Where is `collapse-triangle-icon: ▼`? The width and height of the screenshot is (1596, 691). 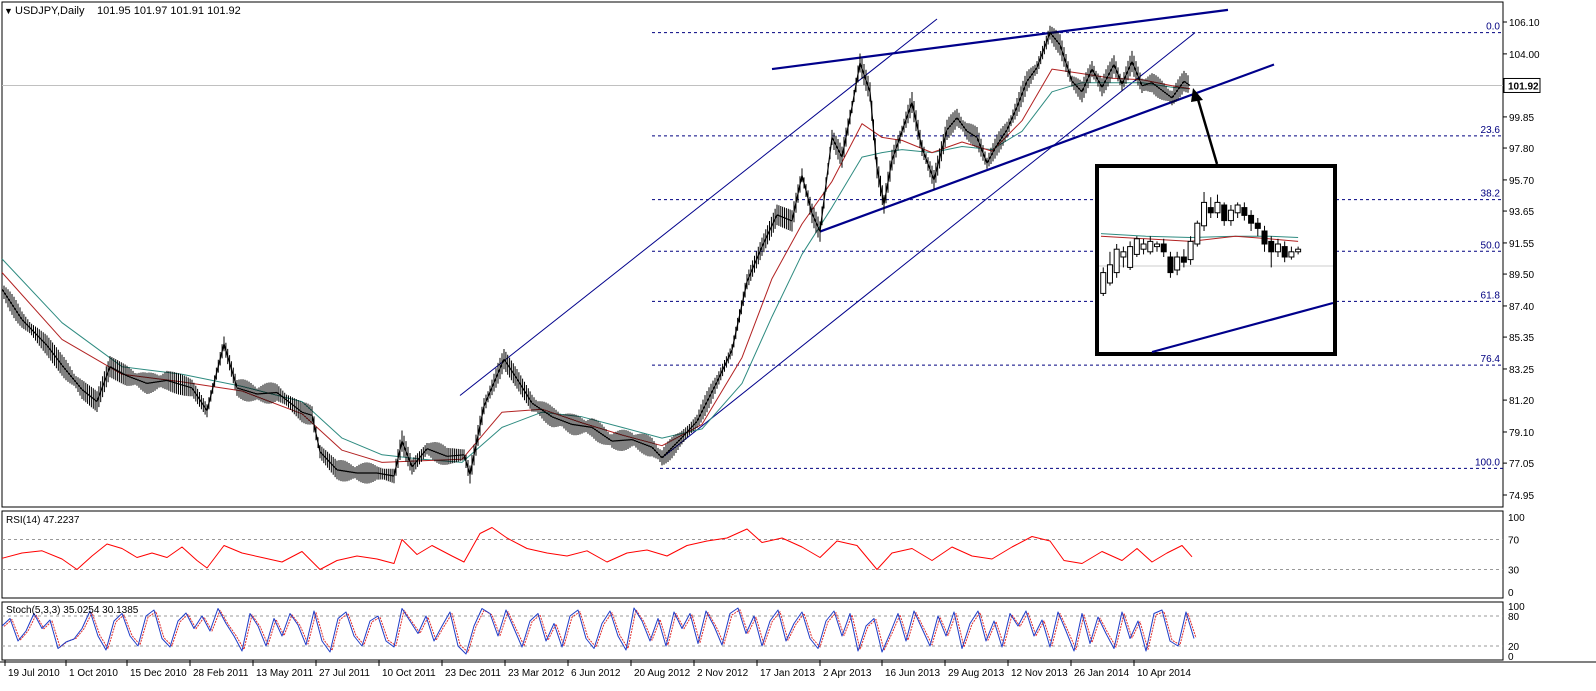 collapse-triangle-icon: ▼ is located at coordinates (8, 11).